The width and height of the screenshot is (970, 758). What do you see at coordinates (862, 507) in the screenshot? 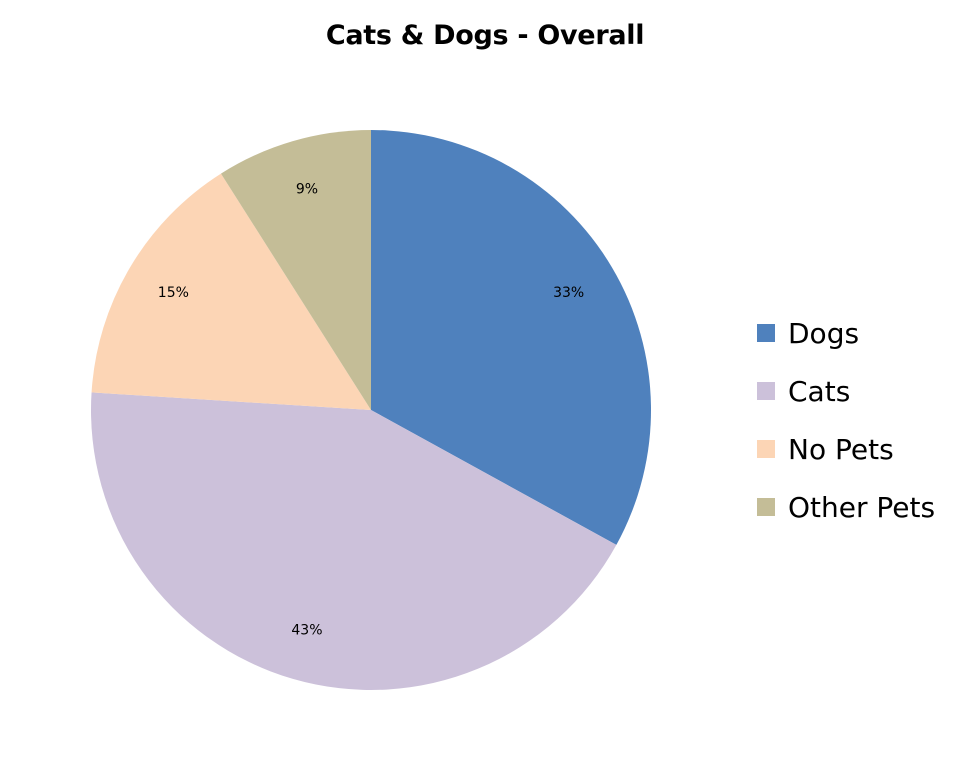
I see `legend-label-other-pets: Other Pets` at bounding box center [862, 507].